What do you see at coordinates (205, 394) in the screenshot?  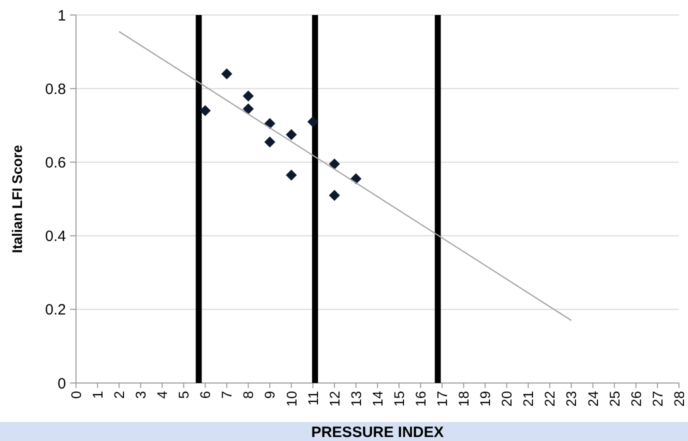 I see `x-tick-label: 6` at bounding box center [205, 394].